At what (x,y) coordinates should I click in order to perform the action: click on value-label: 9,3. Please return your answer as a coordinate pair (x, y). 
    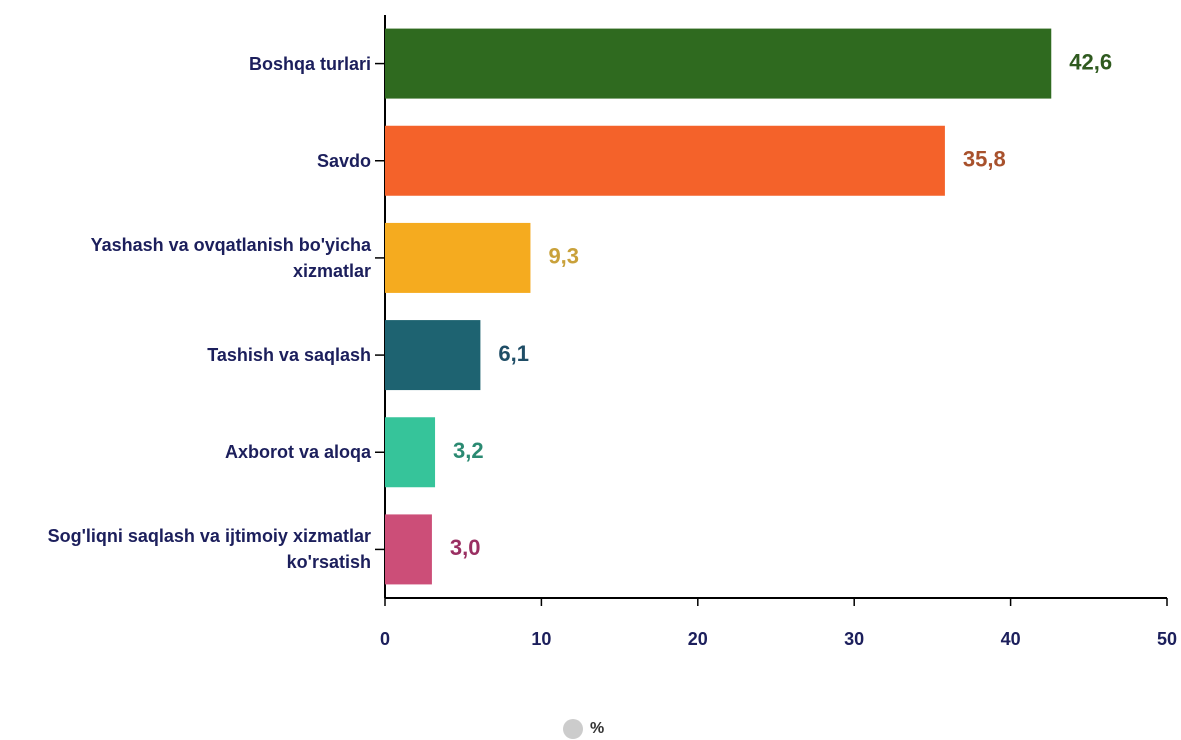
    Looking at the image, I should click on (563, 256).